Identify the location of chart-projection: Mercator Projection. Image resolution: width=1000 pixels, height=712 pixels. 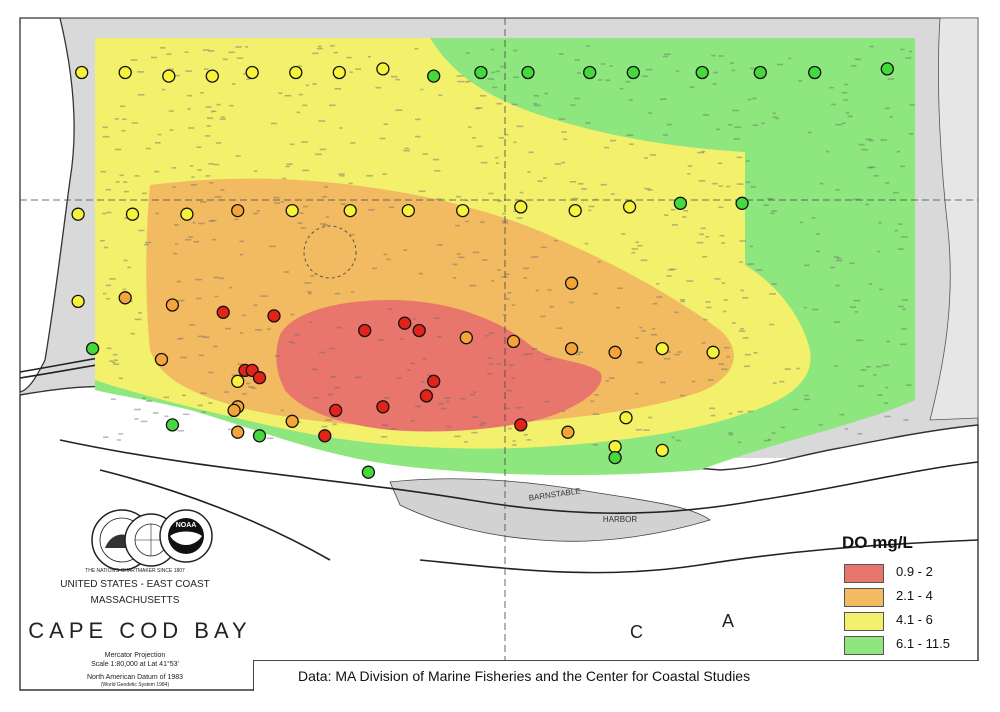
(135, 655).